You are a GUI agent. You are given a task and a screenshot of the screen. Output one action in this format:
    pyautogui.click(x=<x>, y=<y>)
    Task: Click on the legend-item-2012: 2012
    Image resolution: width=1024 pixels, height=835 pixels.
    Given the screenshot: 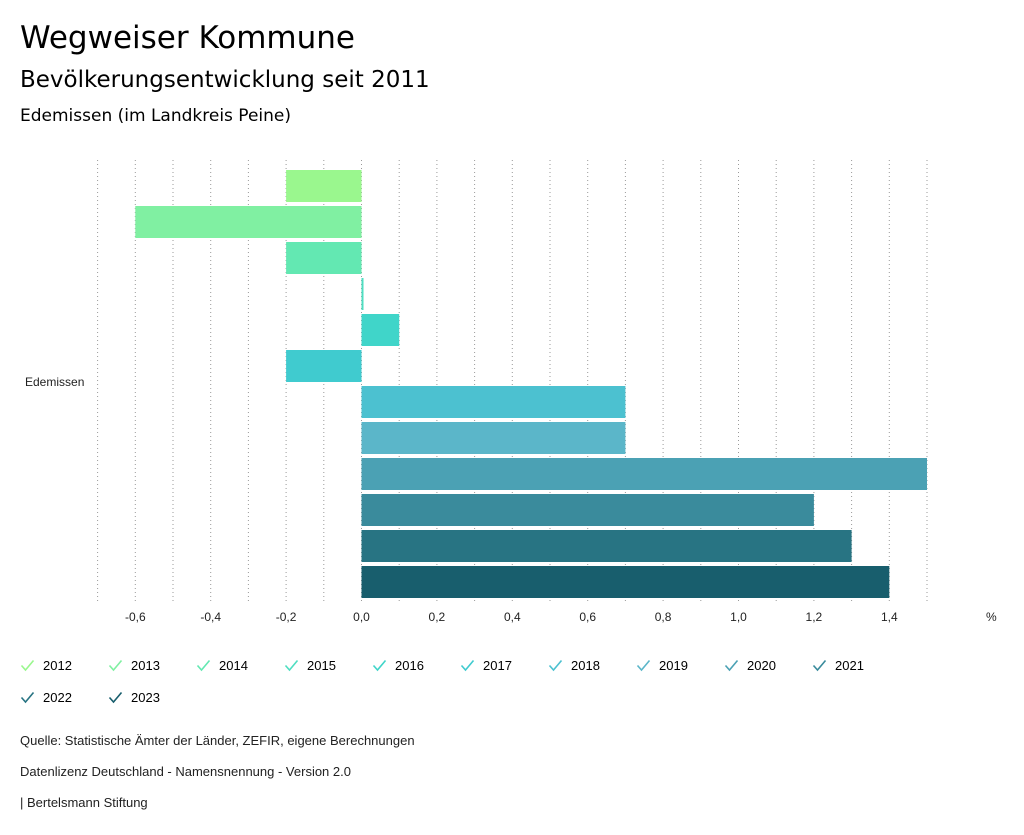 What is the action you would take?
    pyautogui.click(x=46, y=665)
    